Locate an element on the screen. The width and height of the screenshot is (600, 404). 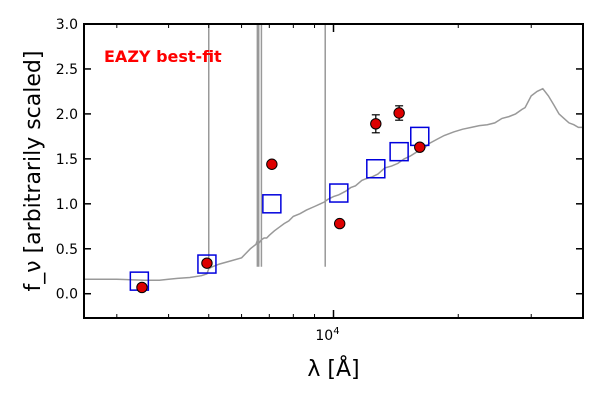
x-tick-label-exponent: 4 is located at coordinates (336, 331).